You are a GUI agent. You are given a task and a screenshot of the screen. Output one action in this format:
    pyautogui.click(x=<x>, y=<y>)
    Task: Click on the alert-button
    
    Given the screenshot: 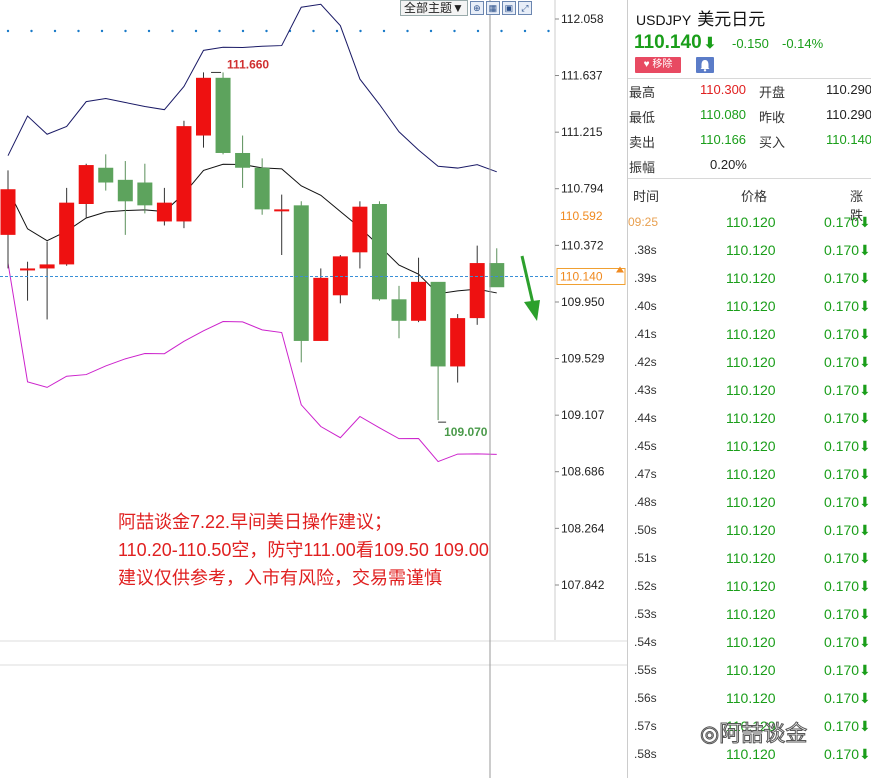 What is the action you would take?
    pyautogui.click(x=705, y=65)
    